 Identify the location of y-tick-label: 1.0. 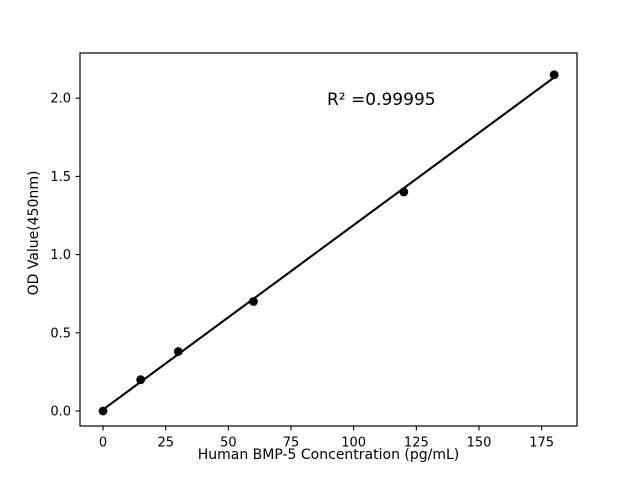
(60, 255).